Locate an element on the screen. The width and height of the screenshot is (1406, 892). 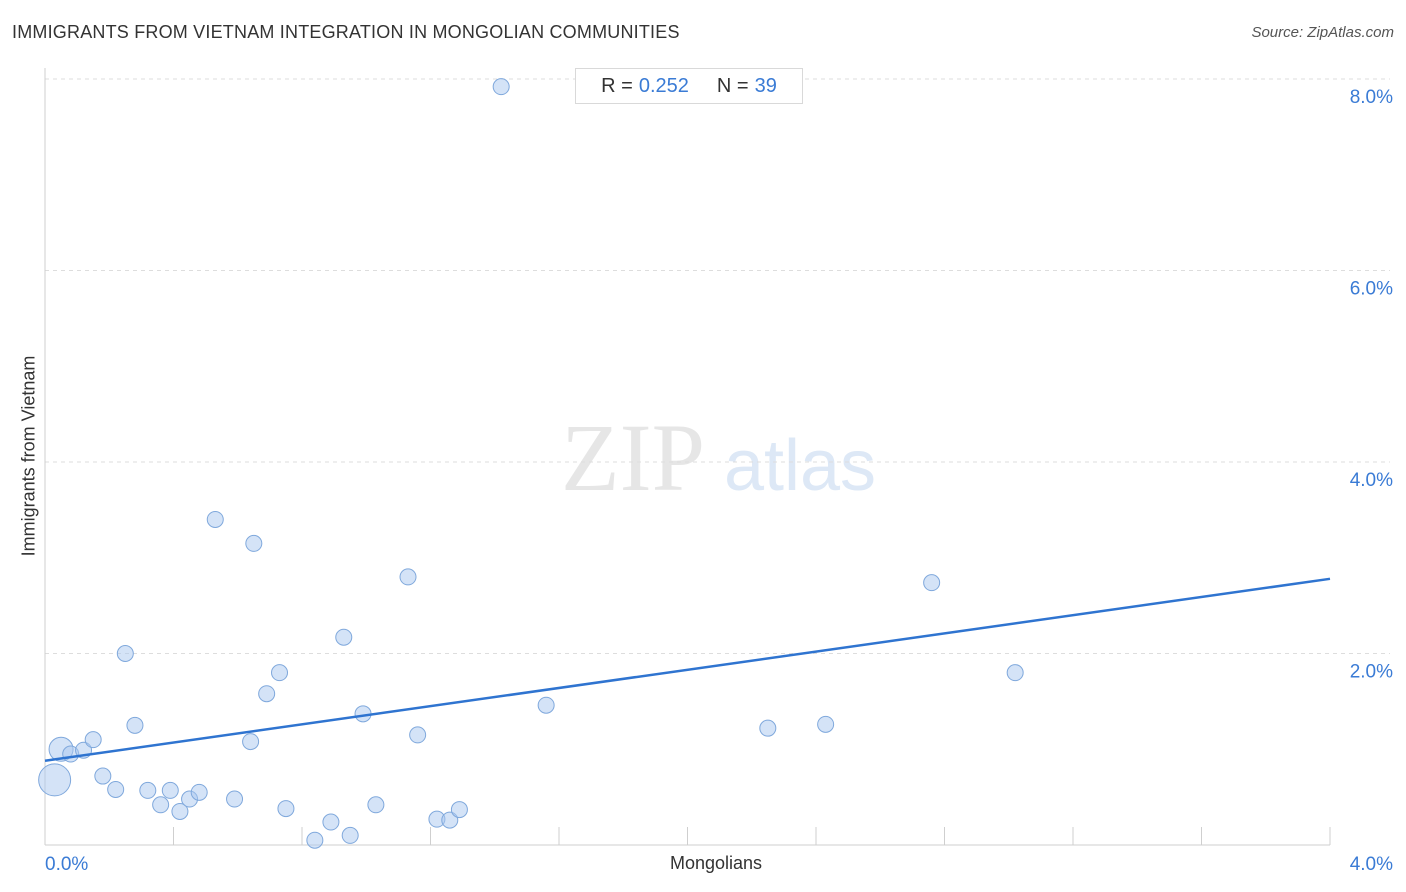
y-tick-label: 2.0% is located at coordinates (1371, 672).